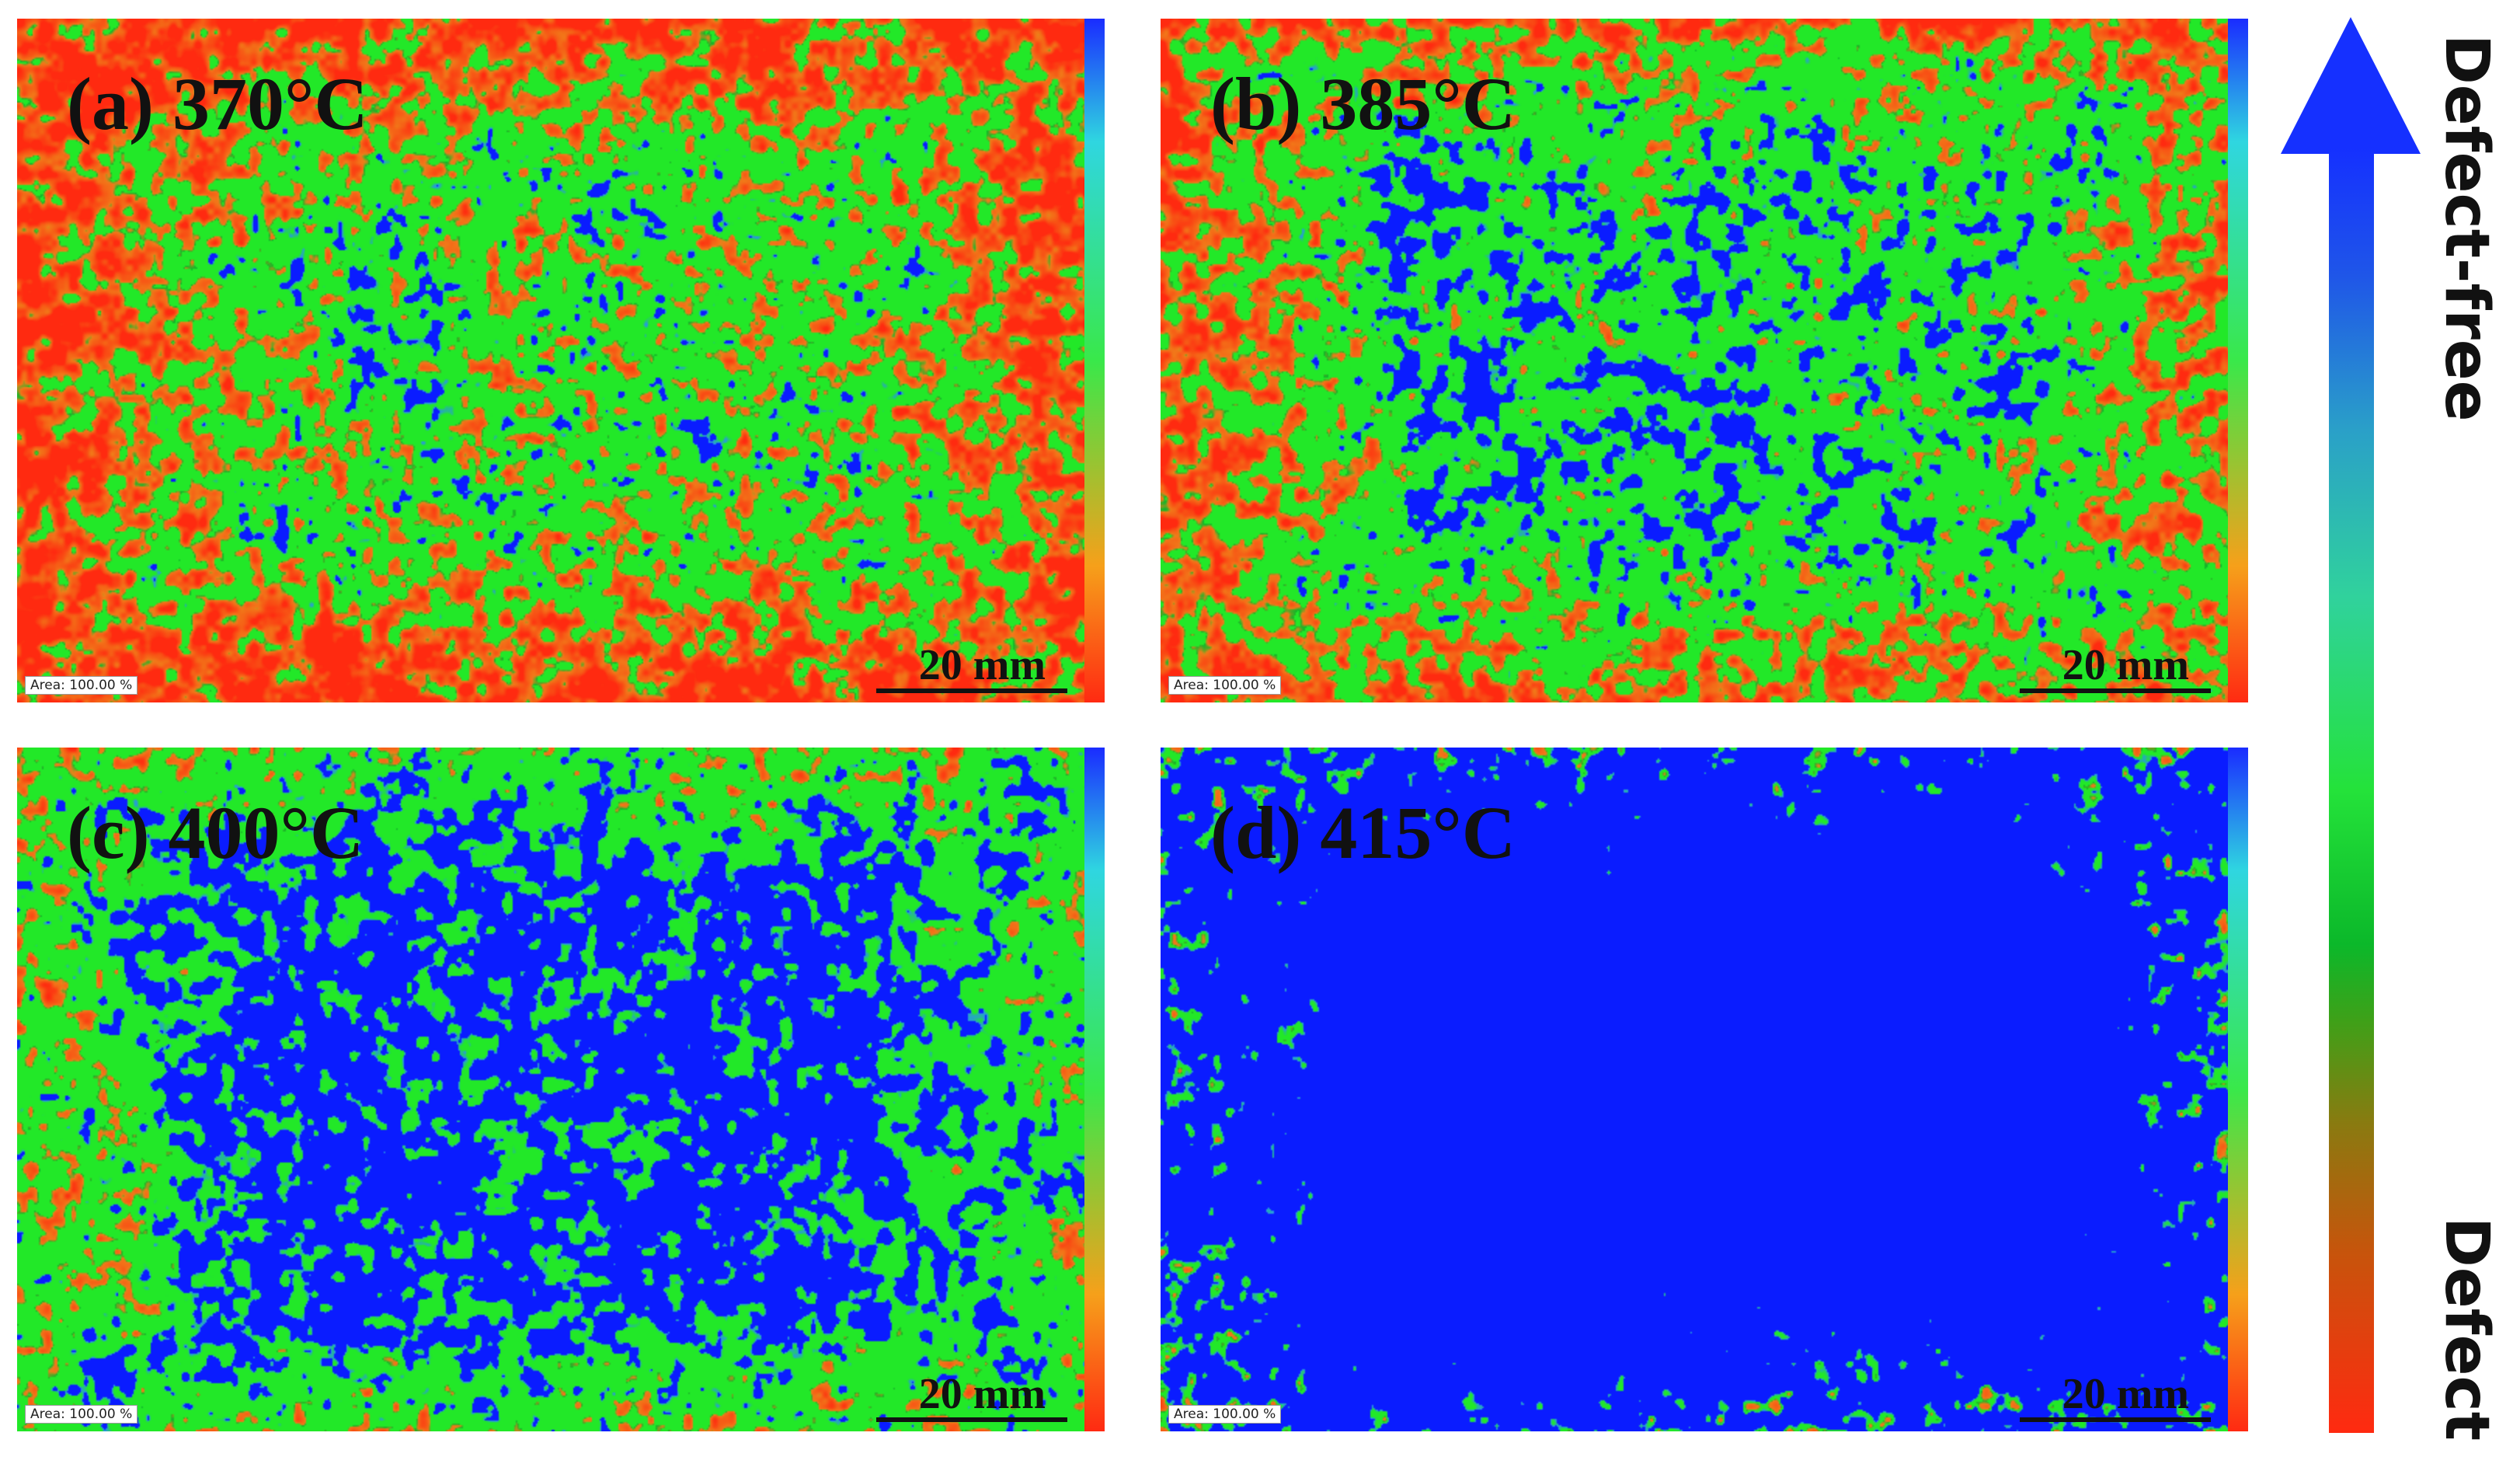  I want to click on defect-colorbar, so click(2351, 790).